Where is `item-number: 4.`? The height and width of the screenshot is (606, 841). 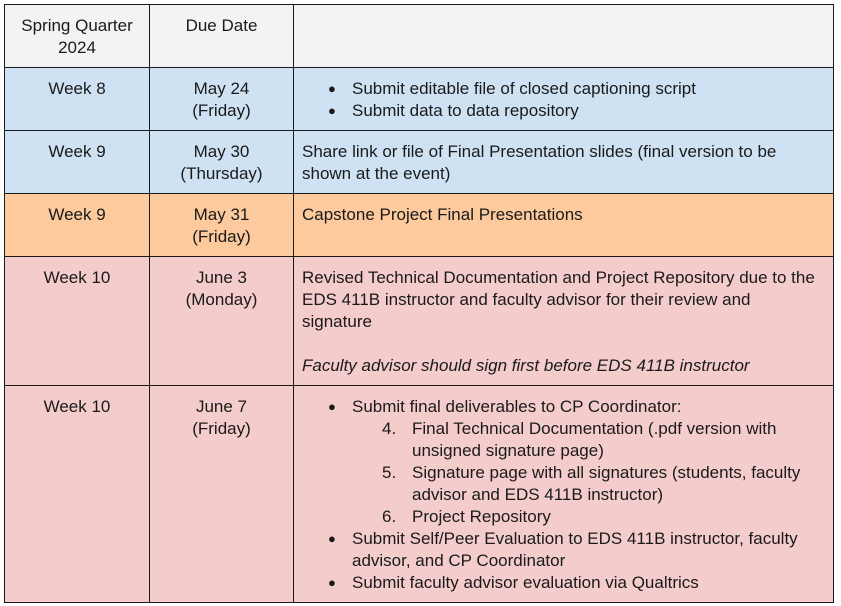 item-number: 4. is located at coordinates (389, 428).